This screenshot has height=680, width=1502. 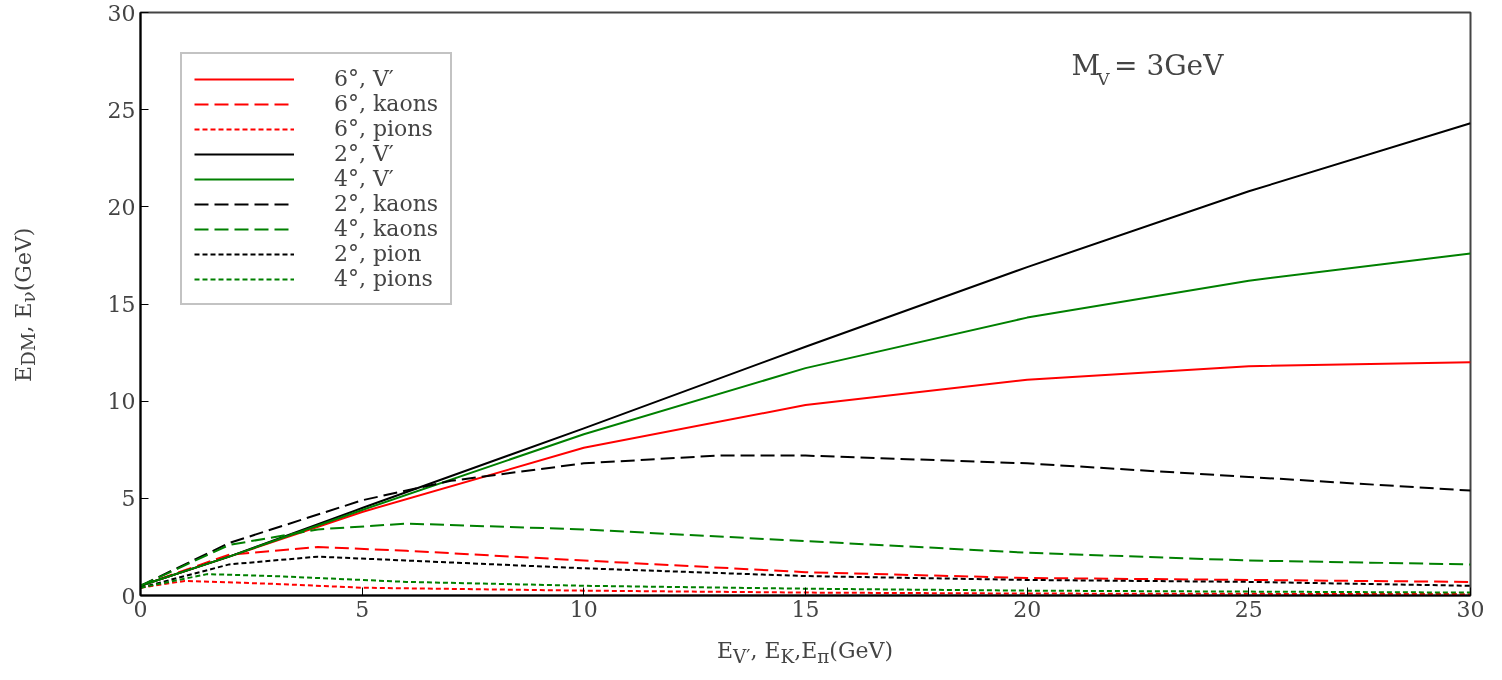 What do you see at coordinates (121, 402) in the screenshot?
I see `y-tick-label: 10` at bounding box center [121, 402].